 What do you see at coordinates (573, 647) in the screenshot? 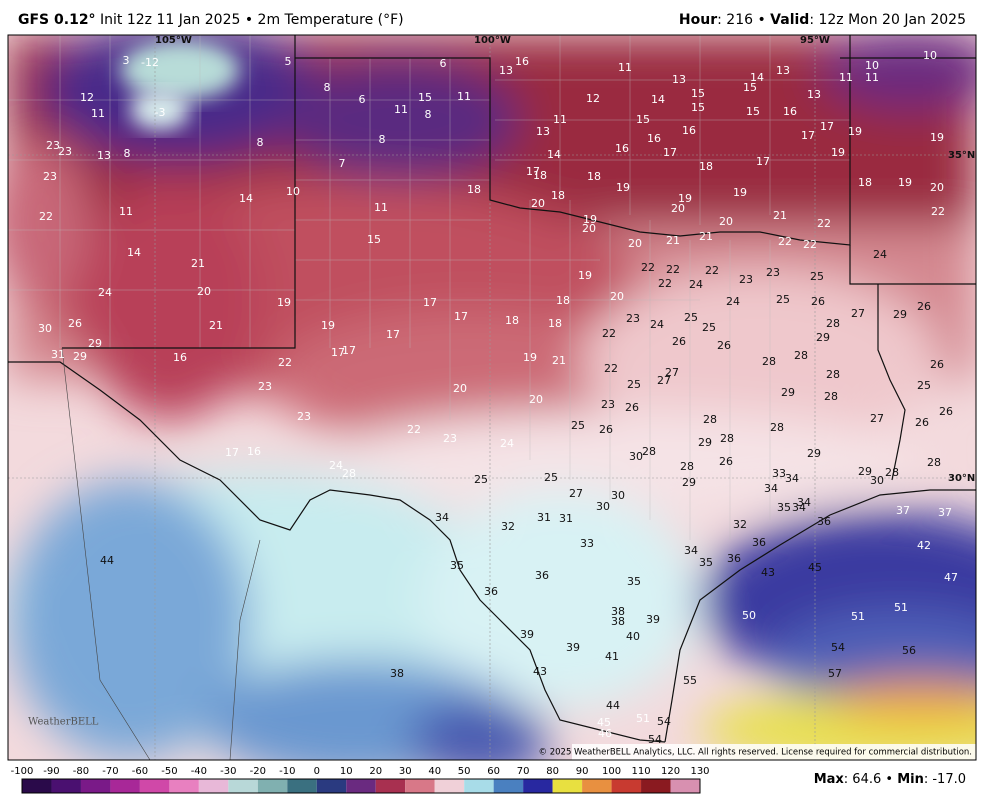
I see `station-temperature: 39` at bounding box center [573, 647].